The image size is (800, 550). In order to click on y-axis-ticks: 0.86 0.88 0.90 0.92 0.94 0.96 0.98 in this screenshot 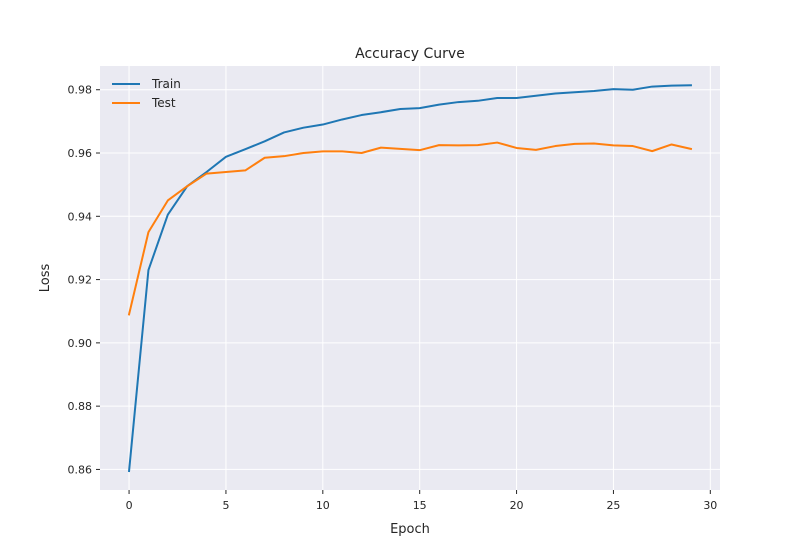, I will do `click(84, 280)`.